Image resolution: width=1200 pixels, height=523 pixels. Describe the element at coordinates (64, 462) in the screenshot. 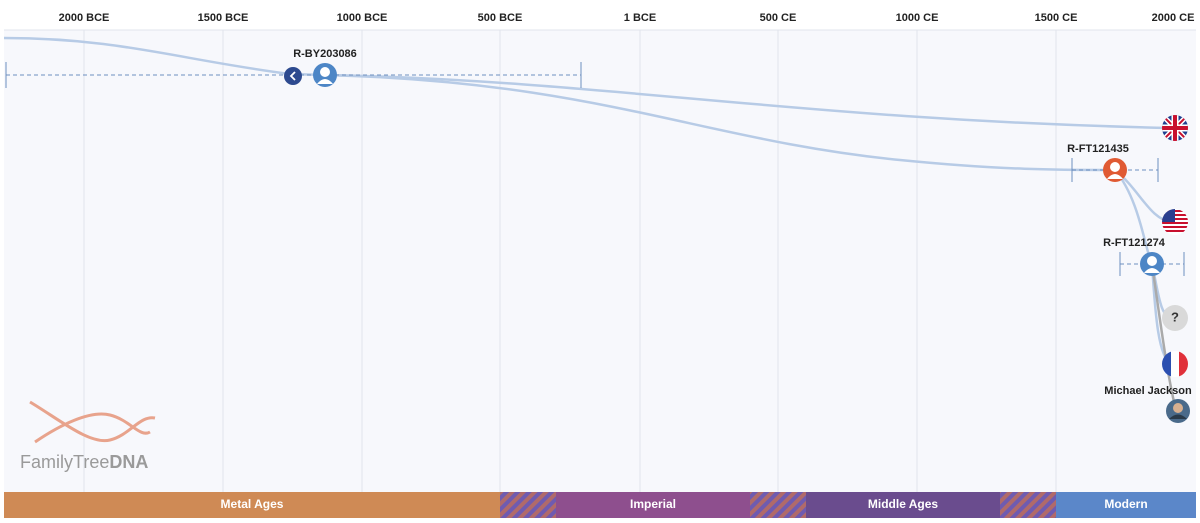

I see `logo-brand: FamilyTree` at that location.